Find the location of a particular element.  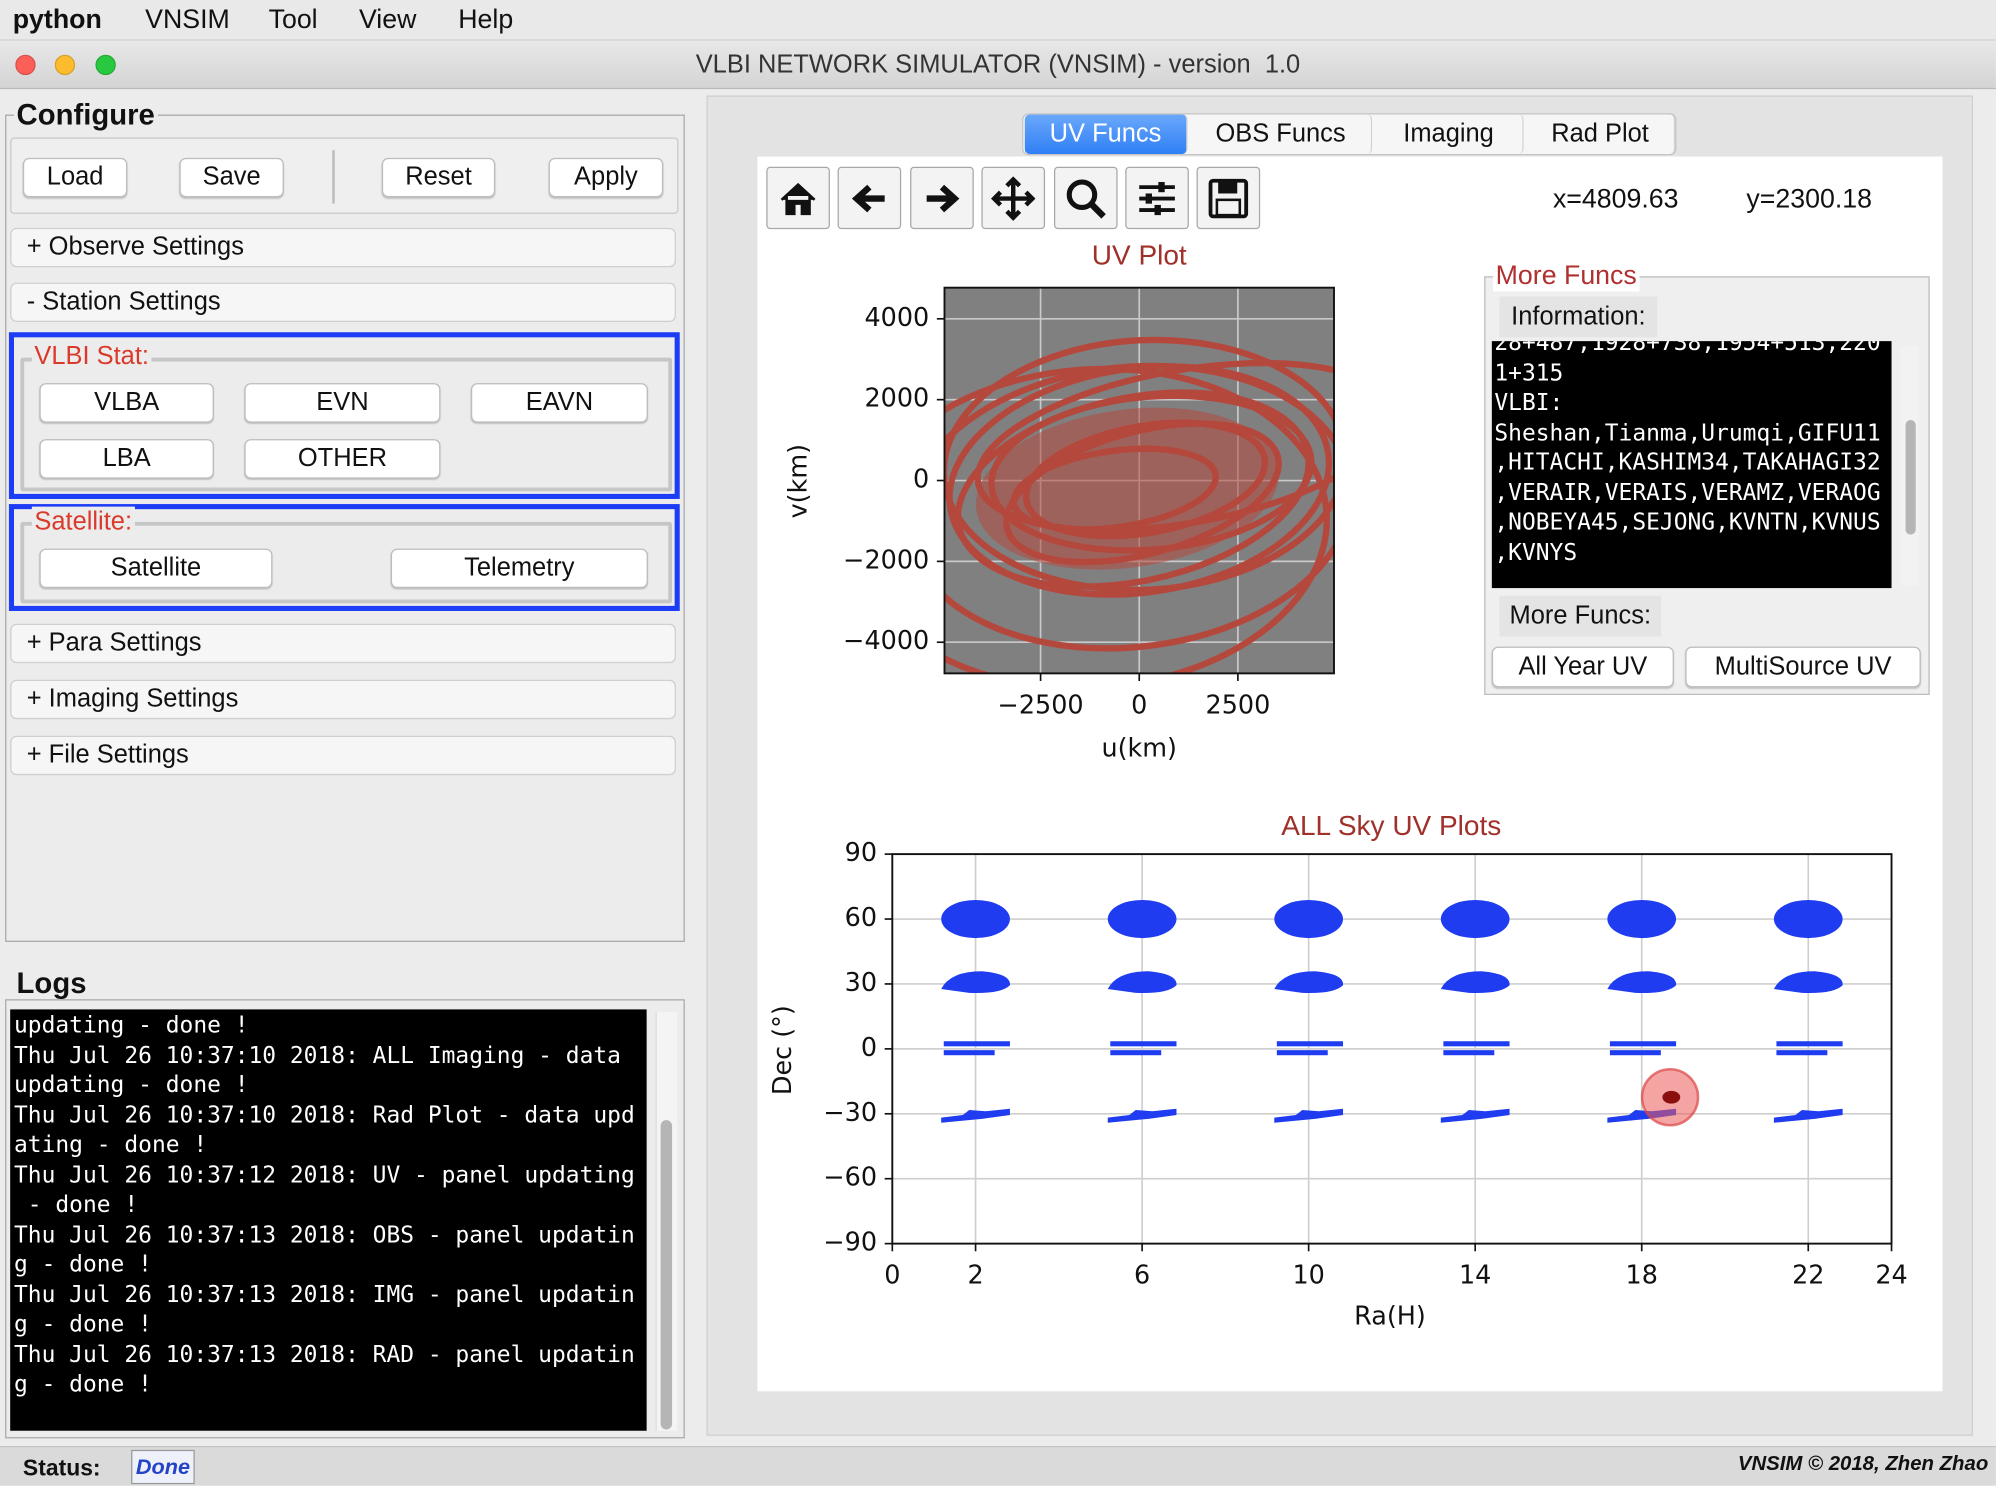

status-value: Done is located at coordinates (163, 1467).